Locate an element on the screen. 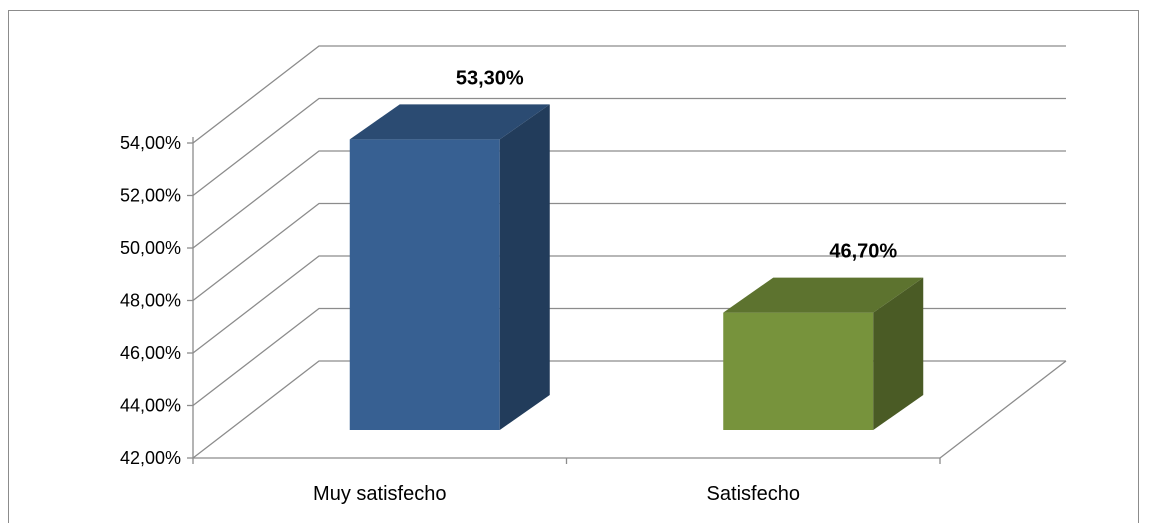  y-tick-label: 54,00% is located at coordinates (150, 143).